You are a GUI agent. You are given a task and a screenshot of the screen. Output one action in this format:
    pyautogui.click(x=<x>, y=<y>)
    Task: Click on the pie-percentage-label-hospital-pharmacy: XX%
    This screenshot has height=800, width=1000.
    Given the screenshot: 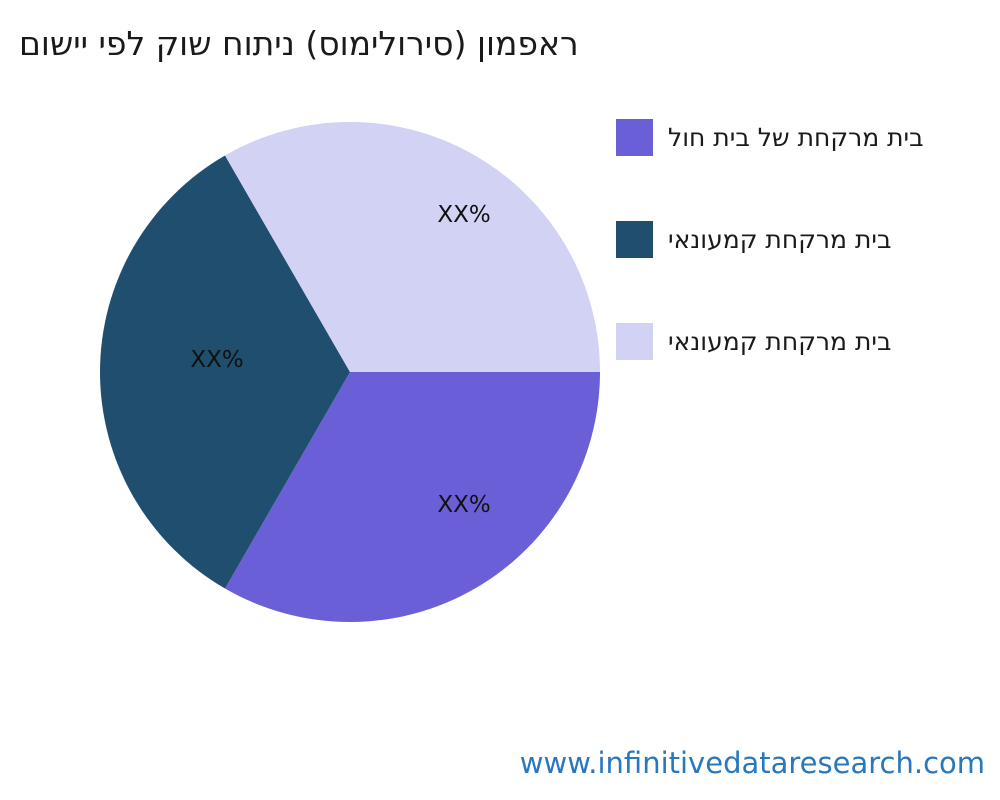 What is the action you would take?
    pyautogui.click(x=463, y=505)
    